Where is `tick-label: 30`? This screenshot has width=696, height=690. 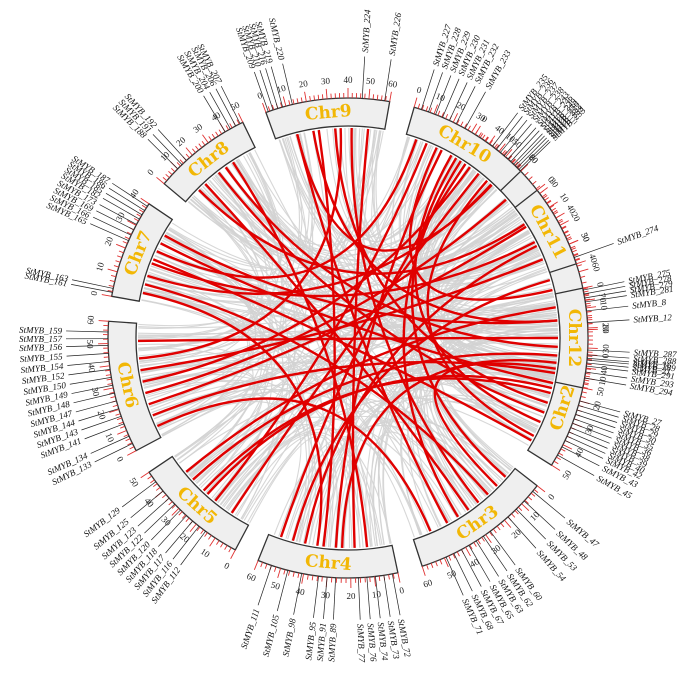 tick-label: 30 is located at coordinates (585, 237).